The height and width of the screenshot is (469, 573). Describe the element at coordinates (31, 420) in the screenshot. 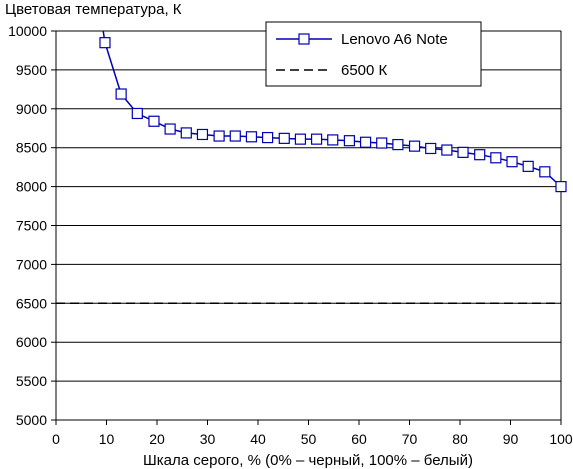

I see `y-tick-label: 5000` at that location.